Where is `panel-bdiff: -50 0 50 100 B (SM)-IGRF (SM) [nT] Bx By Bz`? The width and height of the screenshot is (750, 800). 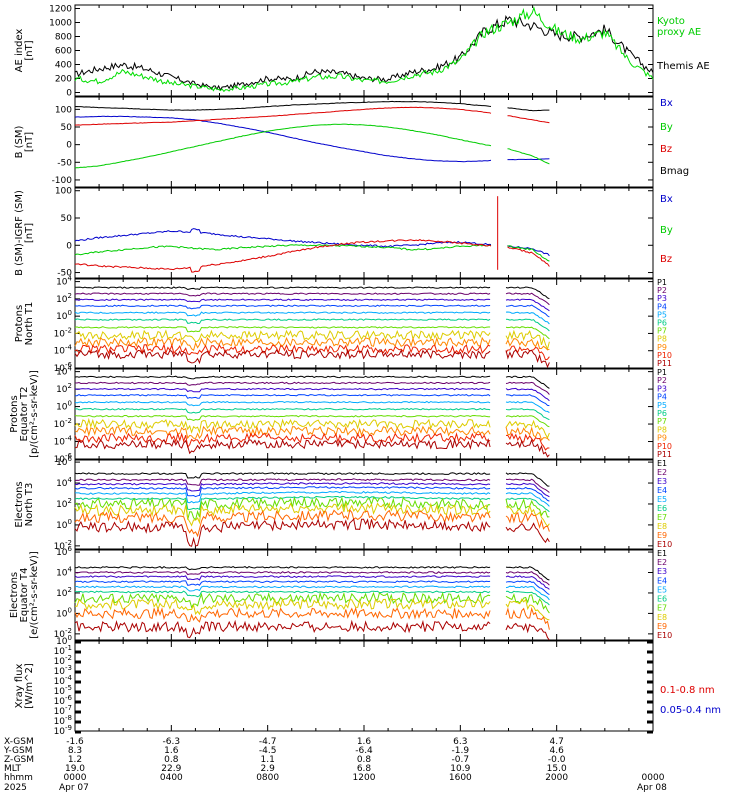 panel-bdiff: -50 0 50 100 B (SM)-IGRF (SM) [nT] Bx By Bz is located at coordinates (343, 233).